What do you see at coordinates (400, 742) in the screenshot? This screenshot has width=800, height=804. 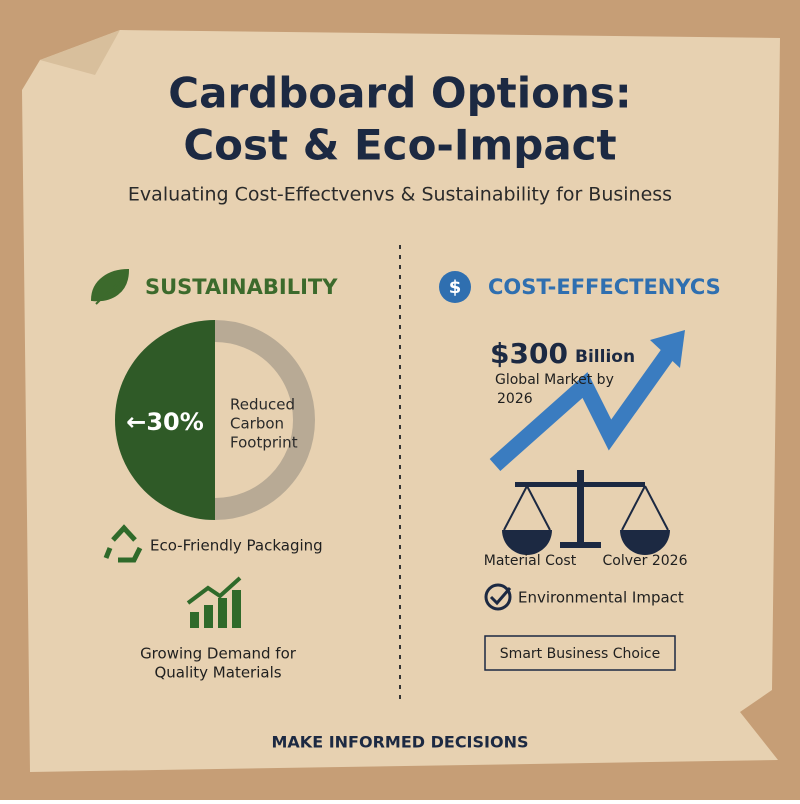 I see `footer: MAKE INFORMED DECISIONS` at bounding box center [400, 742].